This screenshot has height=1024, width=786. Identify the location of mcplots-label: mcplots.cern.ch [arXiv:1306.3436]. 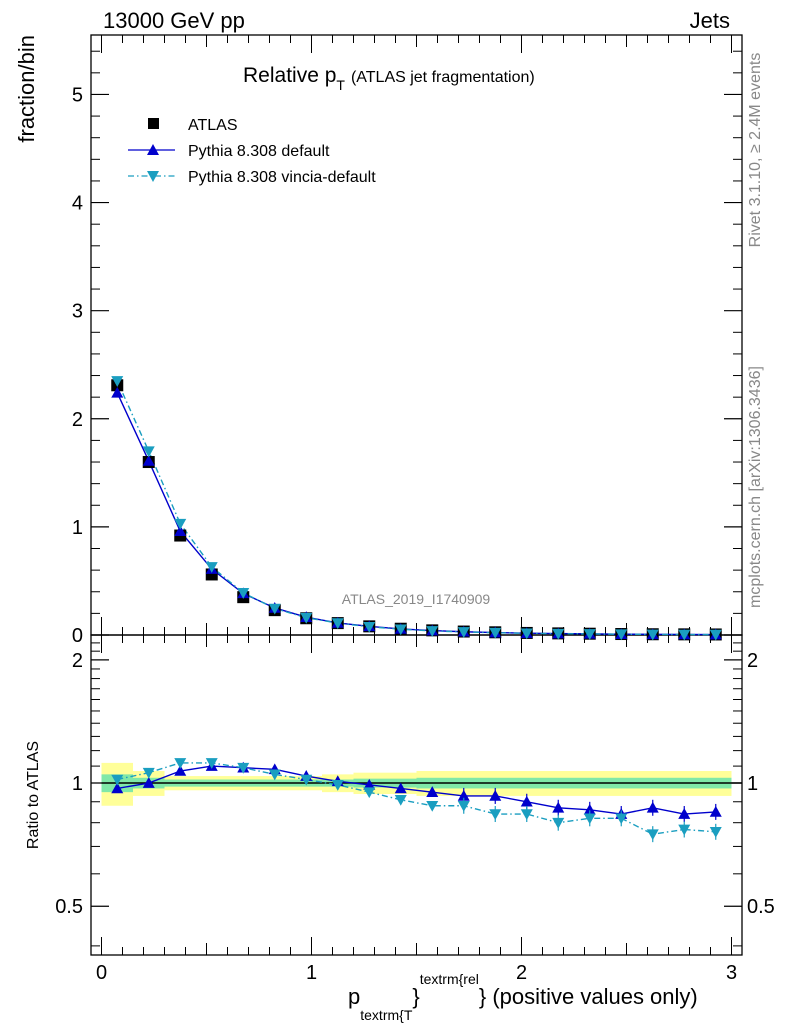
(755, 487).